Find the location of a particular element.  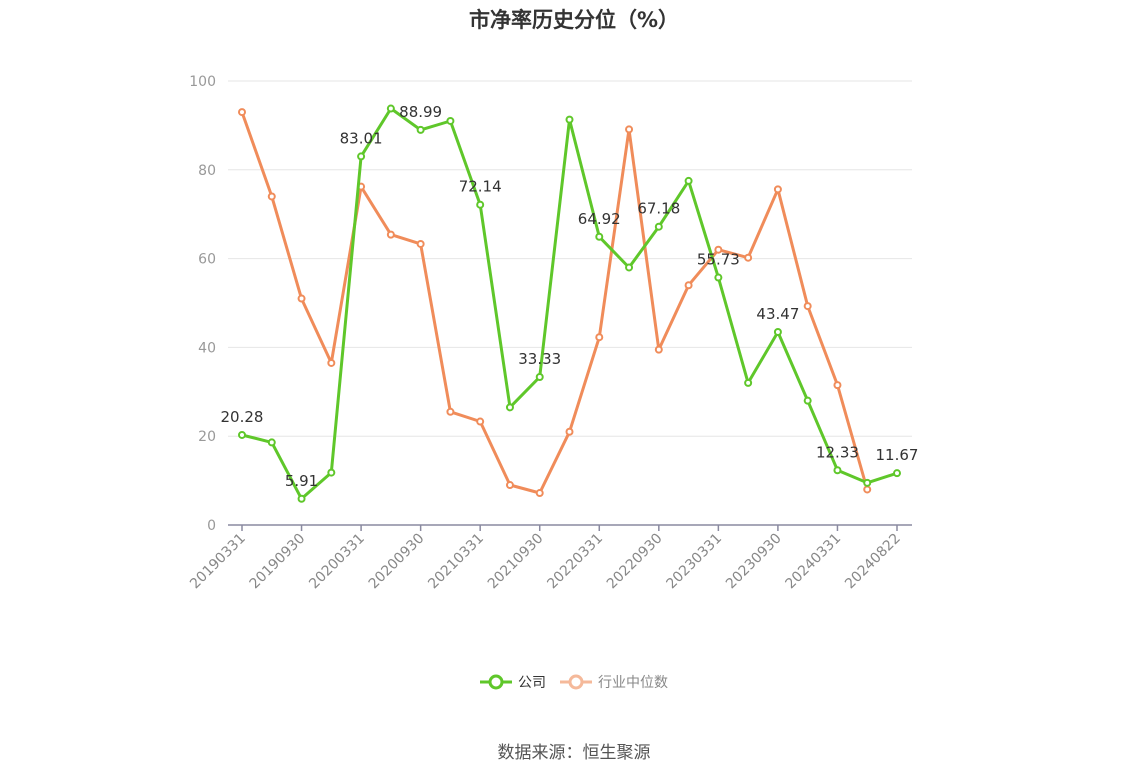

y-tick-label-100: 100 is located at coordinates (202, 82).